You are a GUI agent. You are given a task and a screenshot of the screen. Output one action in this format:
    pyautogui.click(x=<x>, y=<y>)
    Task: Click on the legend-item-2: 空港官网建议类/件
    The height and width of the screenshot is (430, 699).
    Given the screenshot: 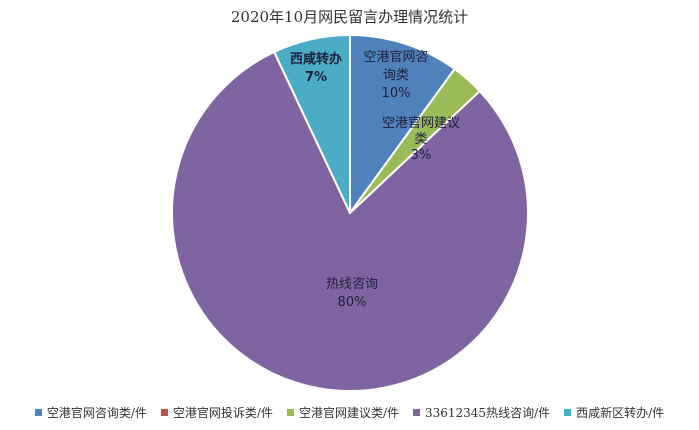 What is the action you would take?
    pyautogui.click(x=342, y=412)
    